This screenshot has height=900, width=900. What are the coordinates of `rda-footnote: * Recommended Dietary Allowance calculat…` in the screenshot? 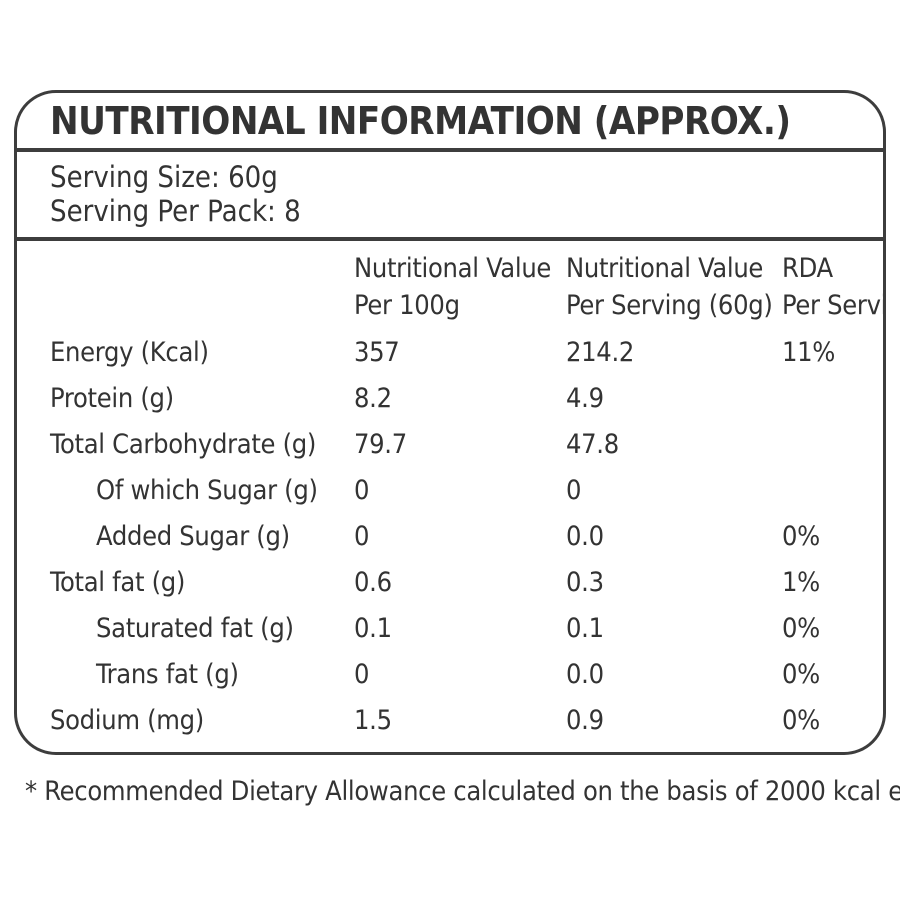 It's located at (462, 791).